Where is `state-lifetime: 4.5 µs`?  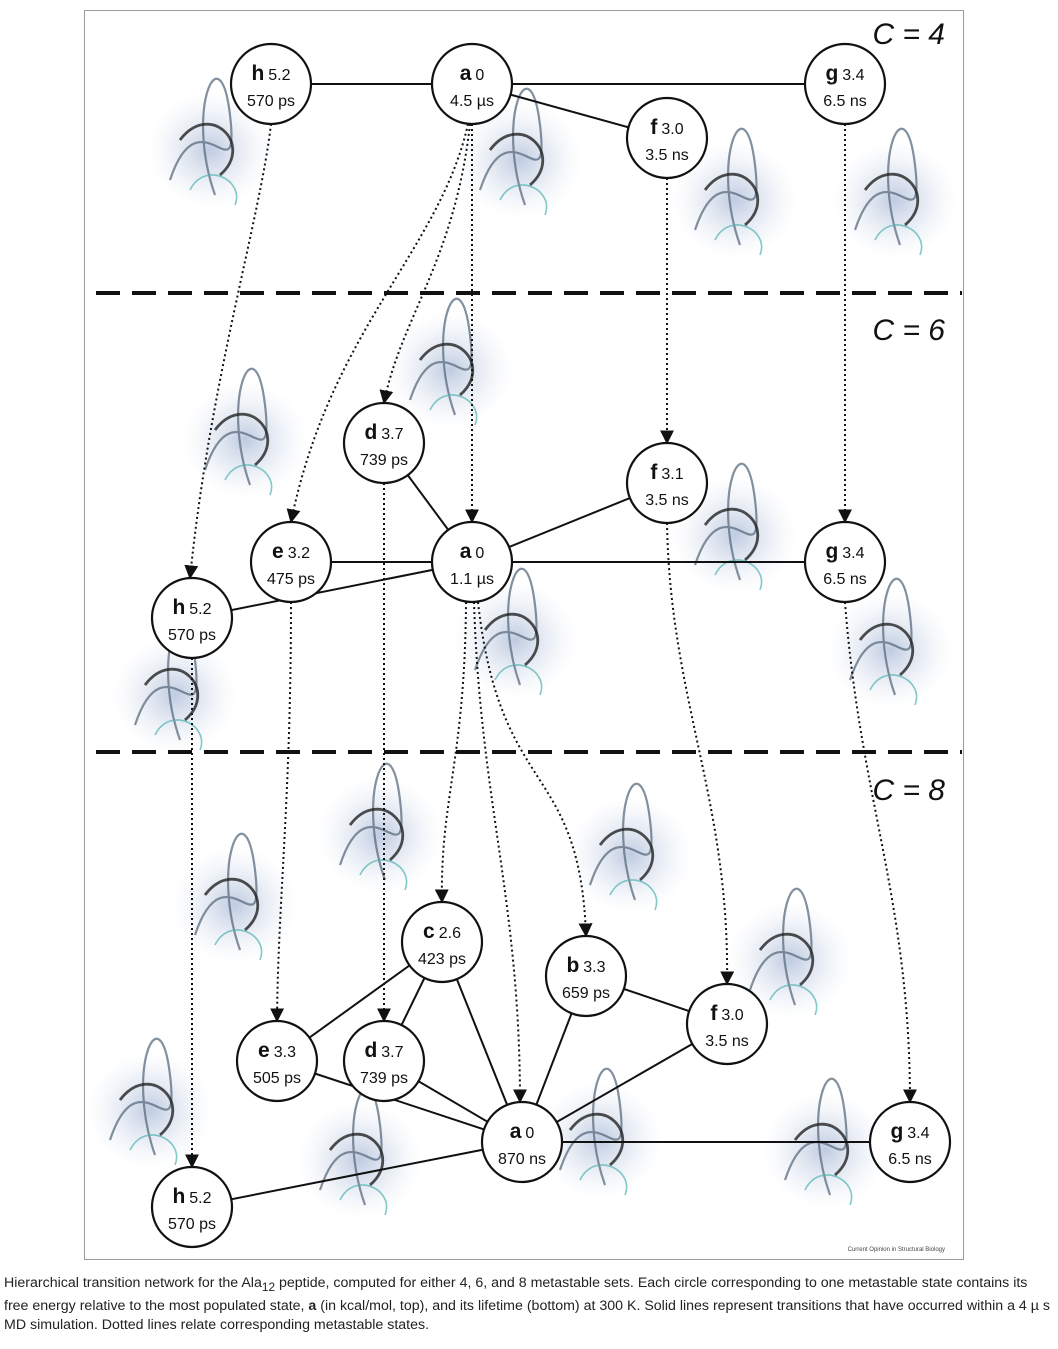 state-lifetime: 4.5 µs is located at coordinates (472, 101).